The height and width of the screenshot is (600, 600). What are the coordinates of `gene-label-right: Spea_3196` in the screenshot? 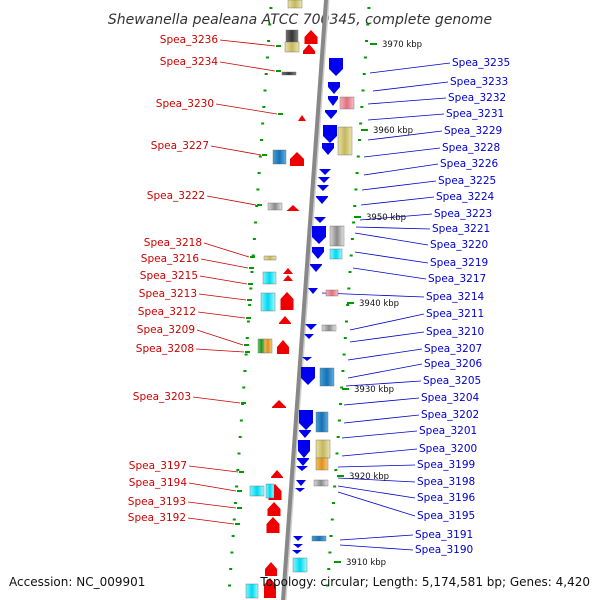 It's located at (446, 498).